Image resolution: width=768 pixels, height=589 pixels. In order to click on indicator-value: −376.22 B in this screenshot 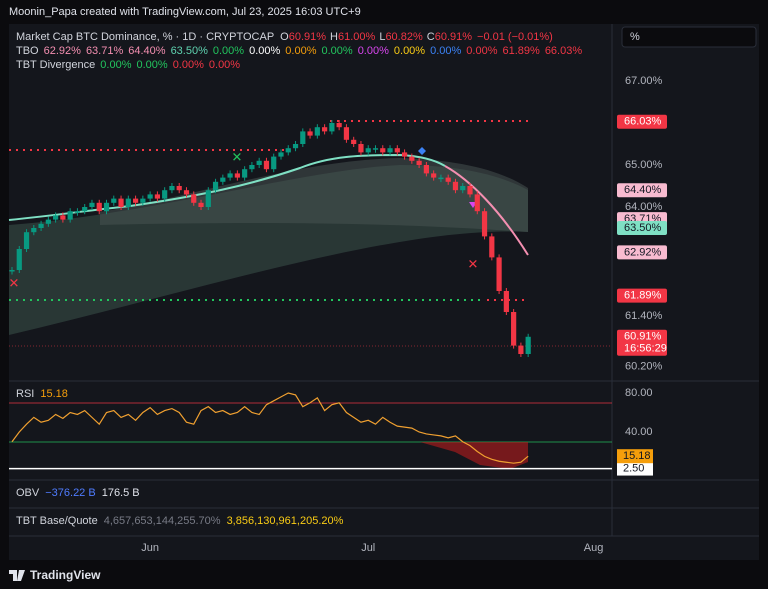, I will do `click(70, 493)`.